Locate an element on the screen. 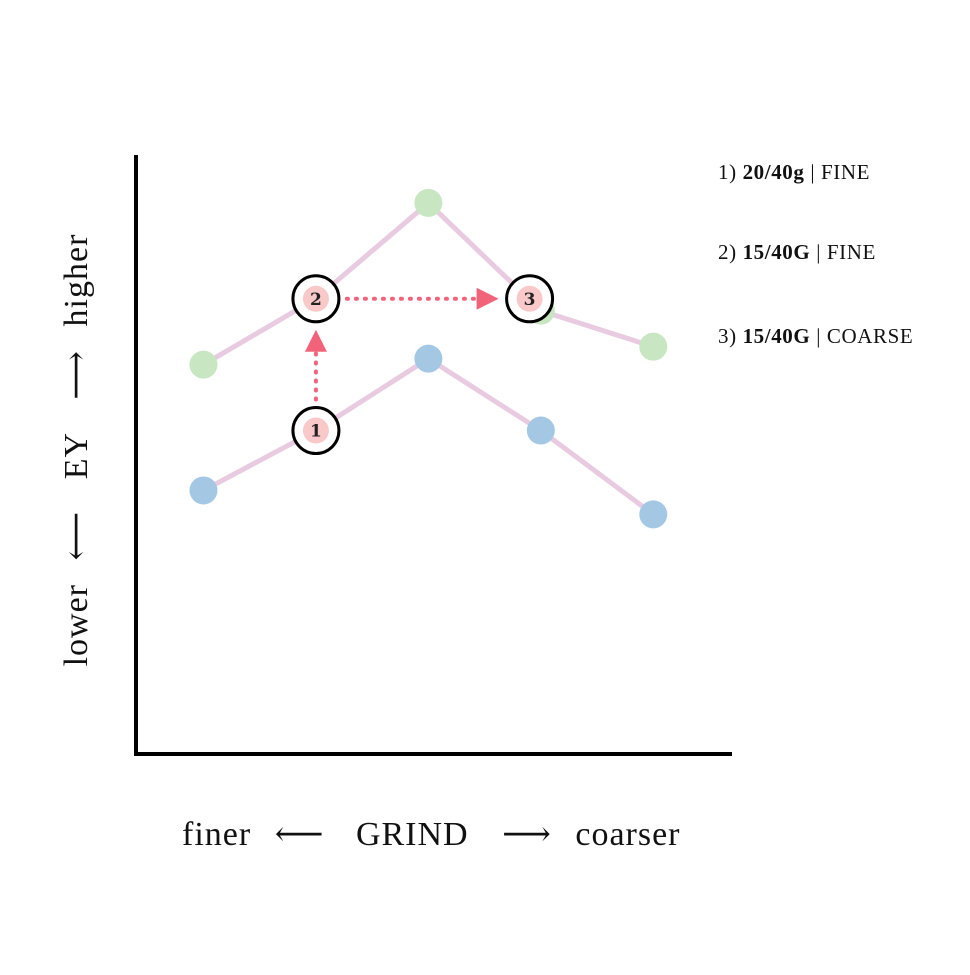 The height and width of the screenshot is (975, 970). step-marker-2: 2 is located at coordinates (316, 299).